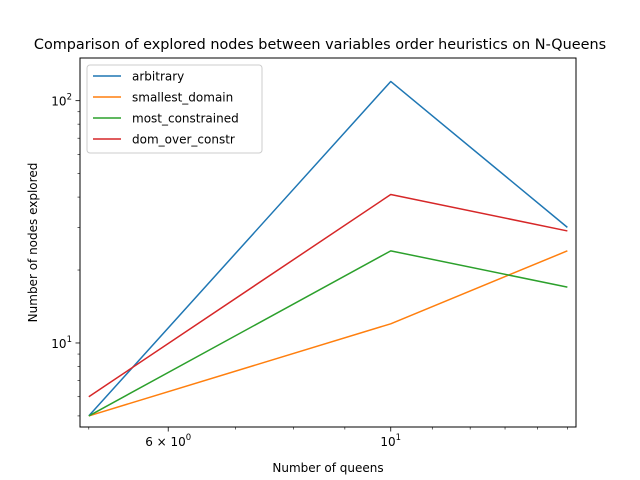 The image size is (640, 480). I want to click on legend-box, so click(174, 109).